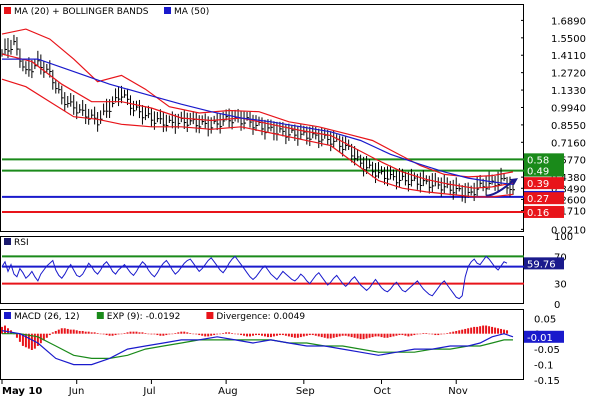  I want to click on level-tag-0.16-label: 0.16, so click(538, 213).